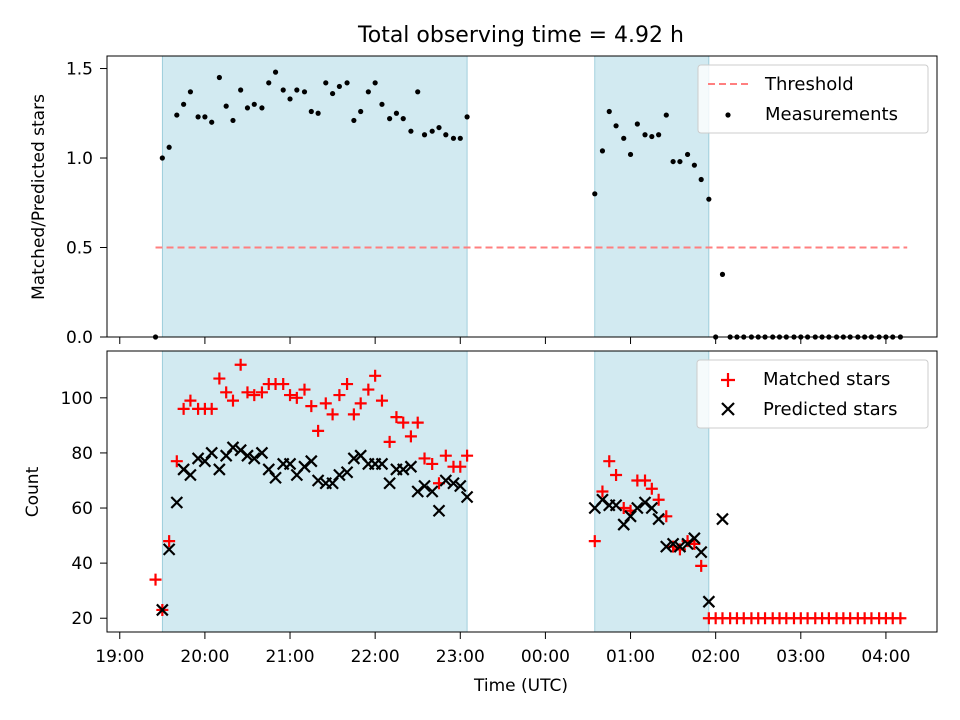 The width and height of the screenshot is (960, 720). Describe the element at coordinates (813, 99) in the screenshot. I see `top-legend-box` at that location.